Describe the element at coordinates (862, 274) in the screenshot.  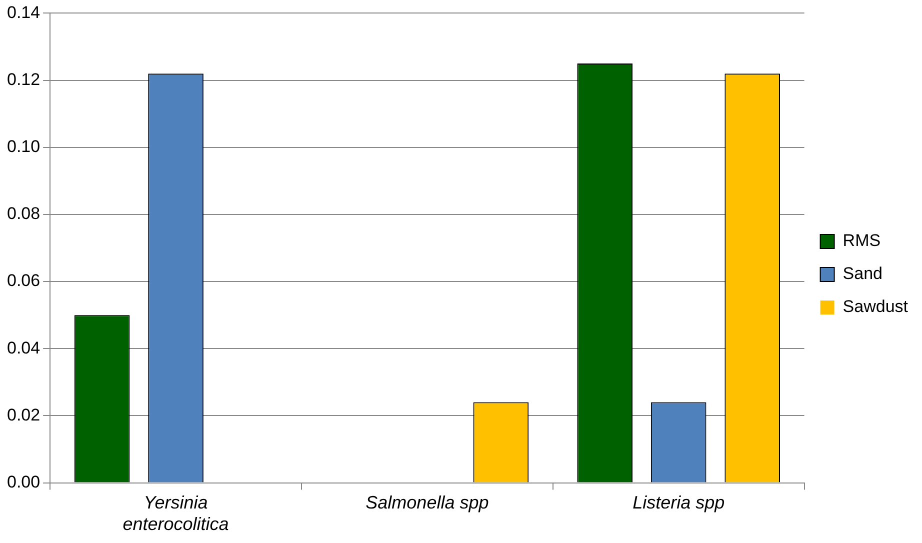
I see `legend-label: Sand` at that location.